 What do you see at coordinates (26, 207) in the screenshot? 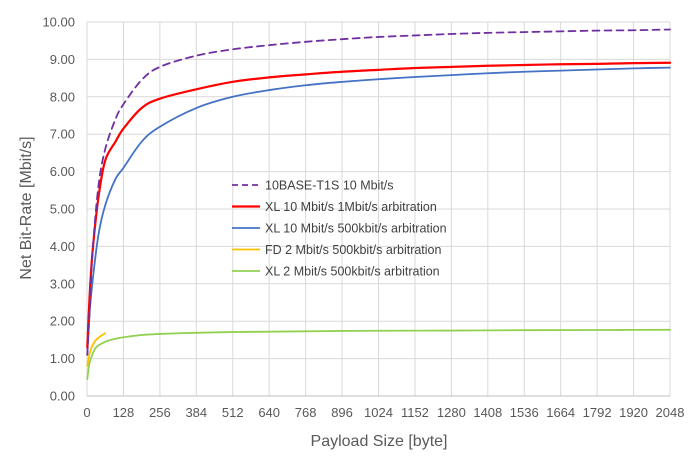
I see `y-axis-title: Net Bit-Rate [Mbit/s]` at bounding box center [26, 207].